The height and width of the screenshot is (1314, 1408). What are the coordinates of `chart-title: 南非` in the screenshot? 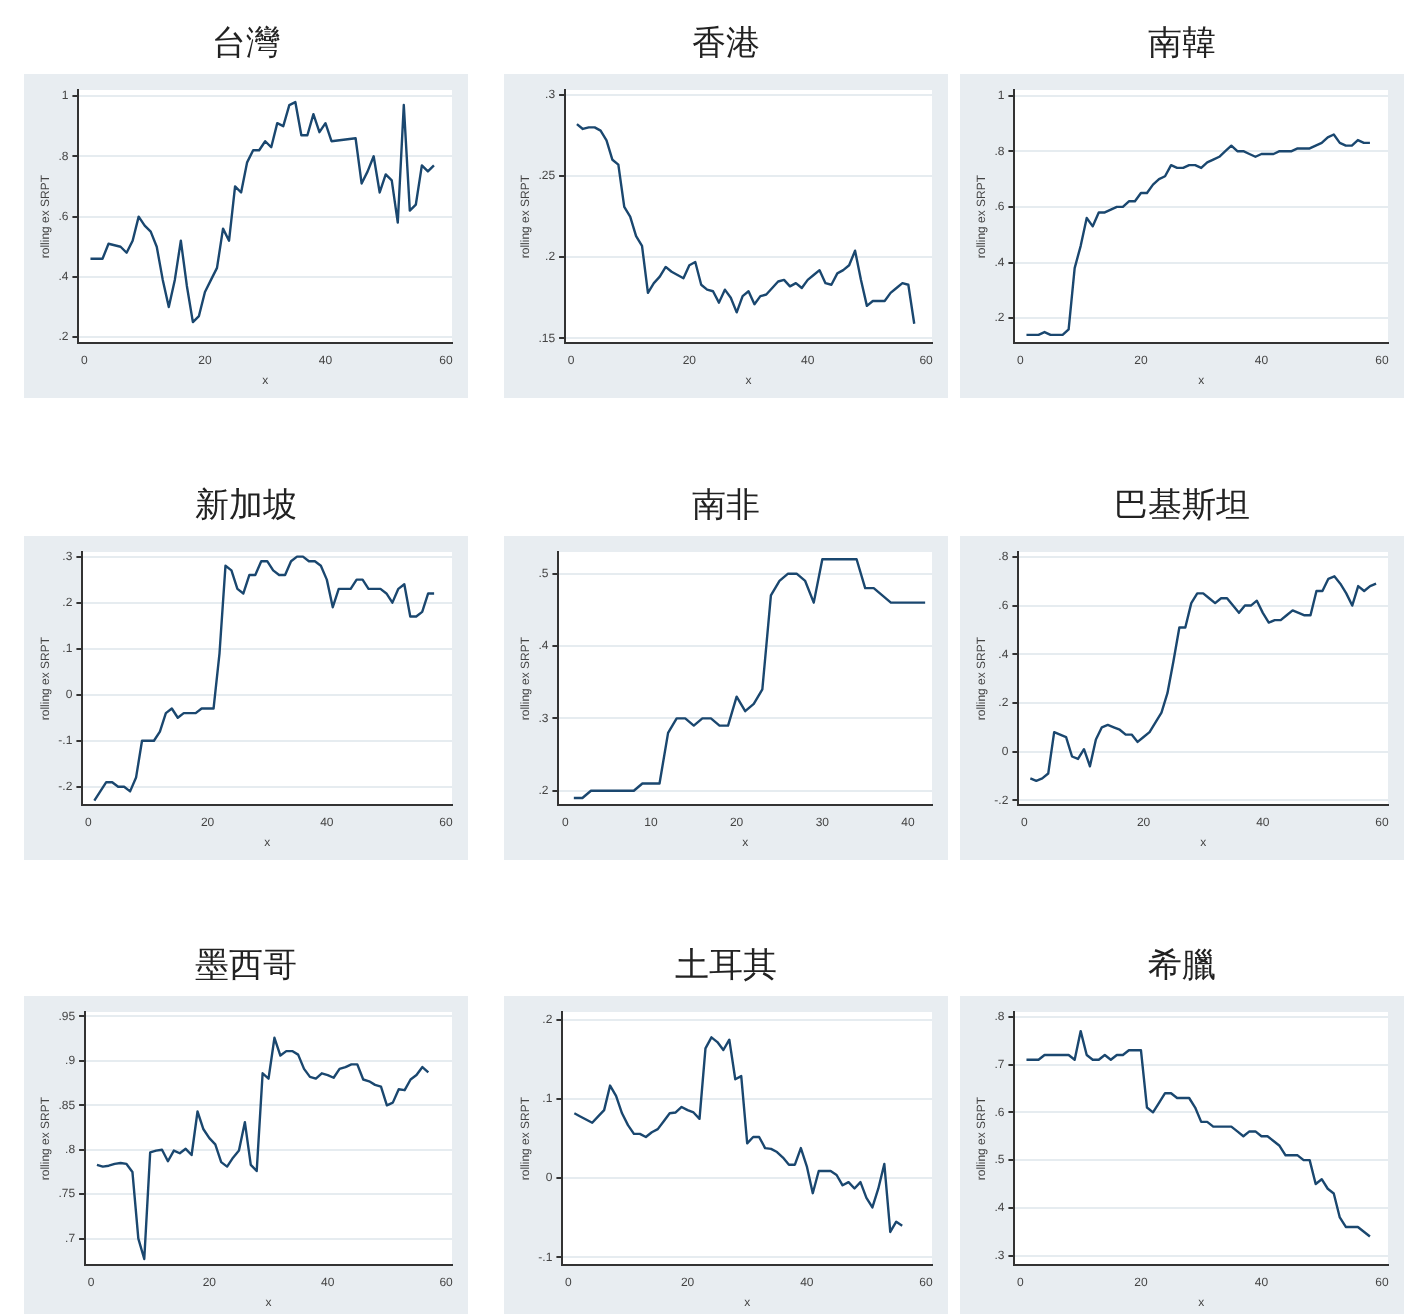 It's located at (726, 507).